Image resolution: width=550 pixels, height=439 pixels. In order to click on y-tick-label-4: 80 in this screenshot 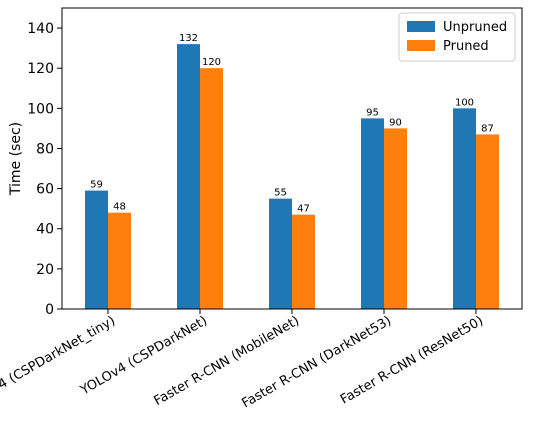, I will do `click(45, 149)`.